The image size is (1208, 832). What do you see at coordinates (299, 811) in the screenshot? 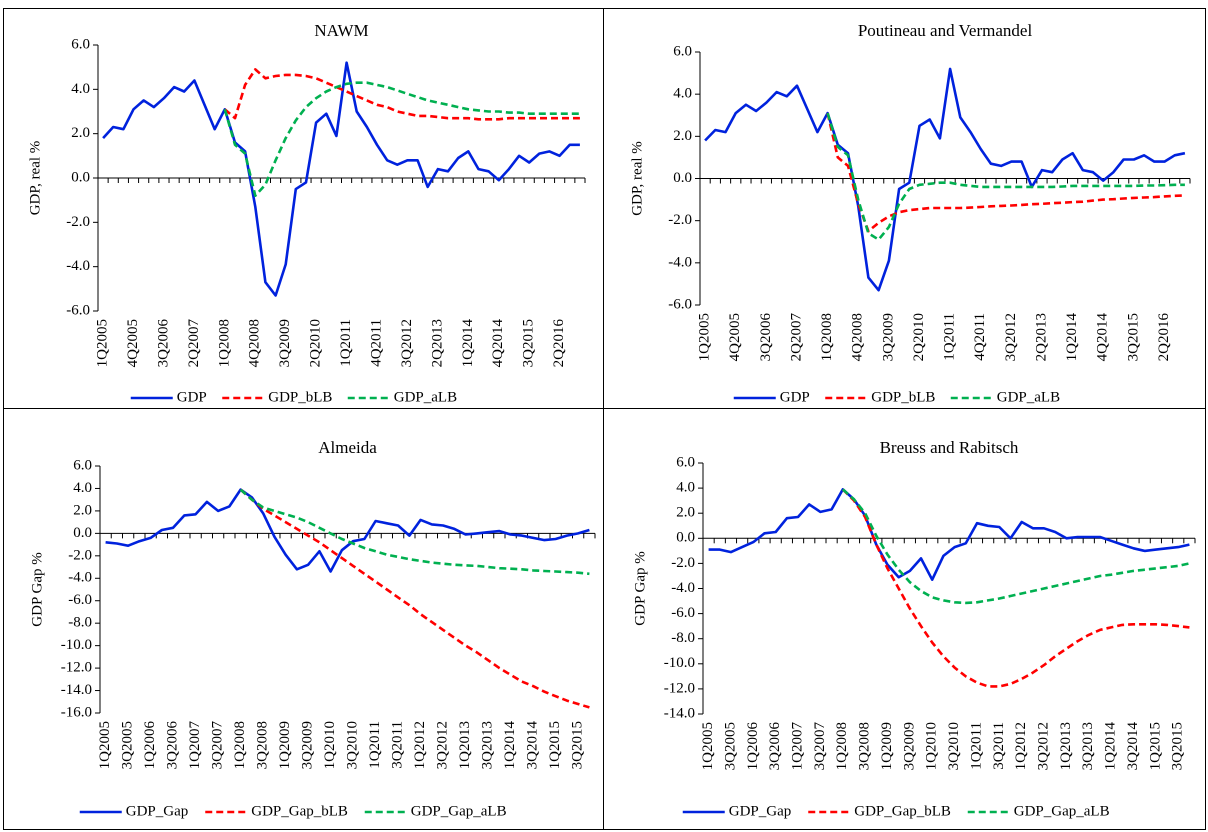
I see `legend-label: GDP_Gap_bLB` at bounding box center [299, 811].